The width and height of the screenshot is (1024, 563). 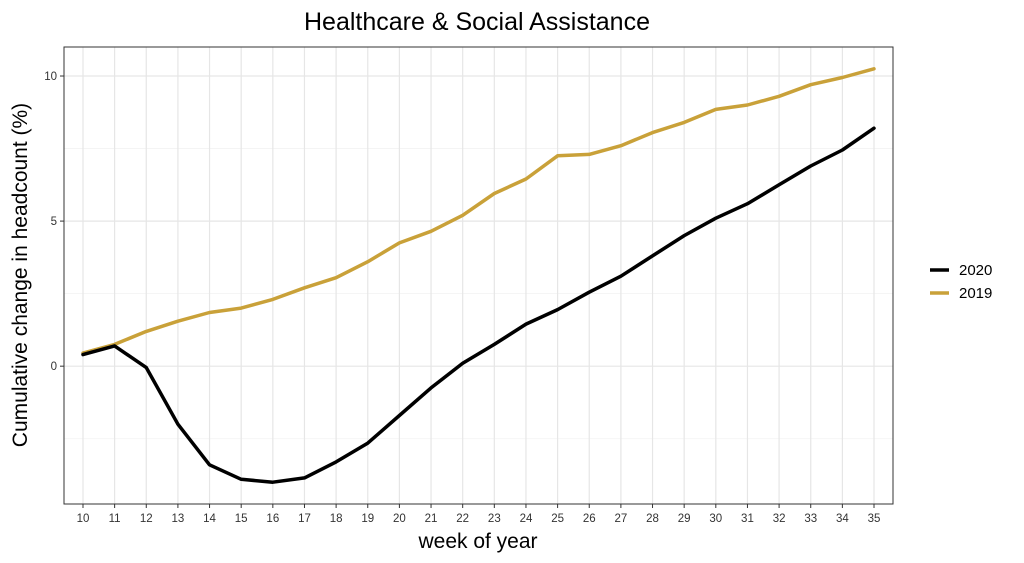 What do you see at coordinates (209, 519) in the screenshot?
I see `x-tick-label: 14` at bounding box center [209, 519].